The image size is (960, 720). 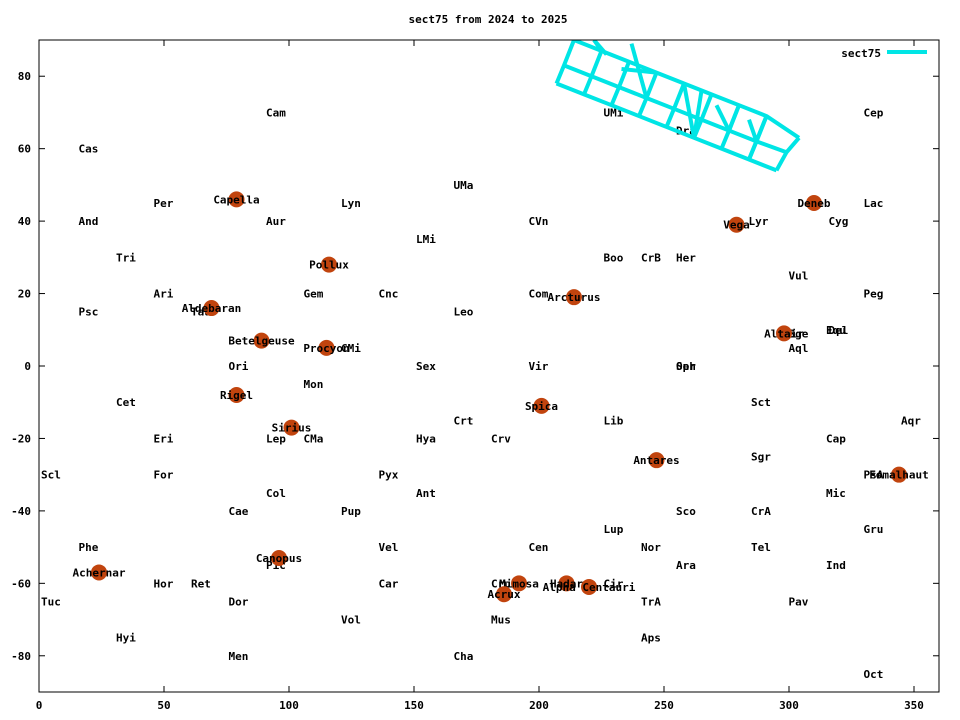 I want to click on y-tick-label: -80, so click(x=21, y=656).